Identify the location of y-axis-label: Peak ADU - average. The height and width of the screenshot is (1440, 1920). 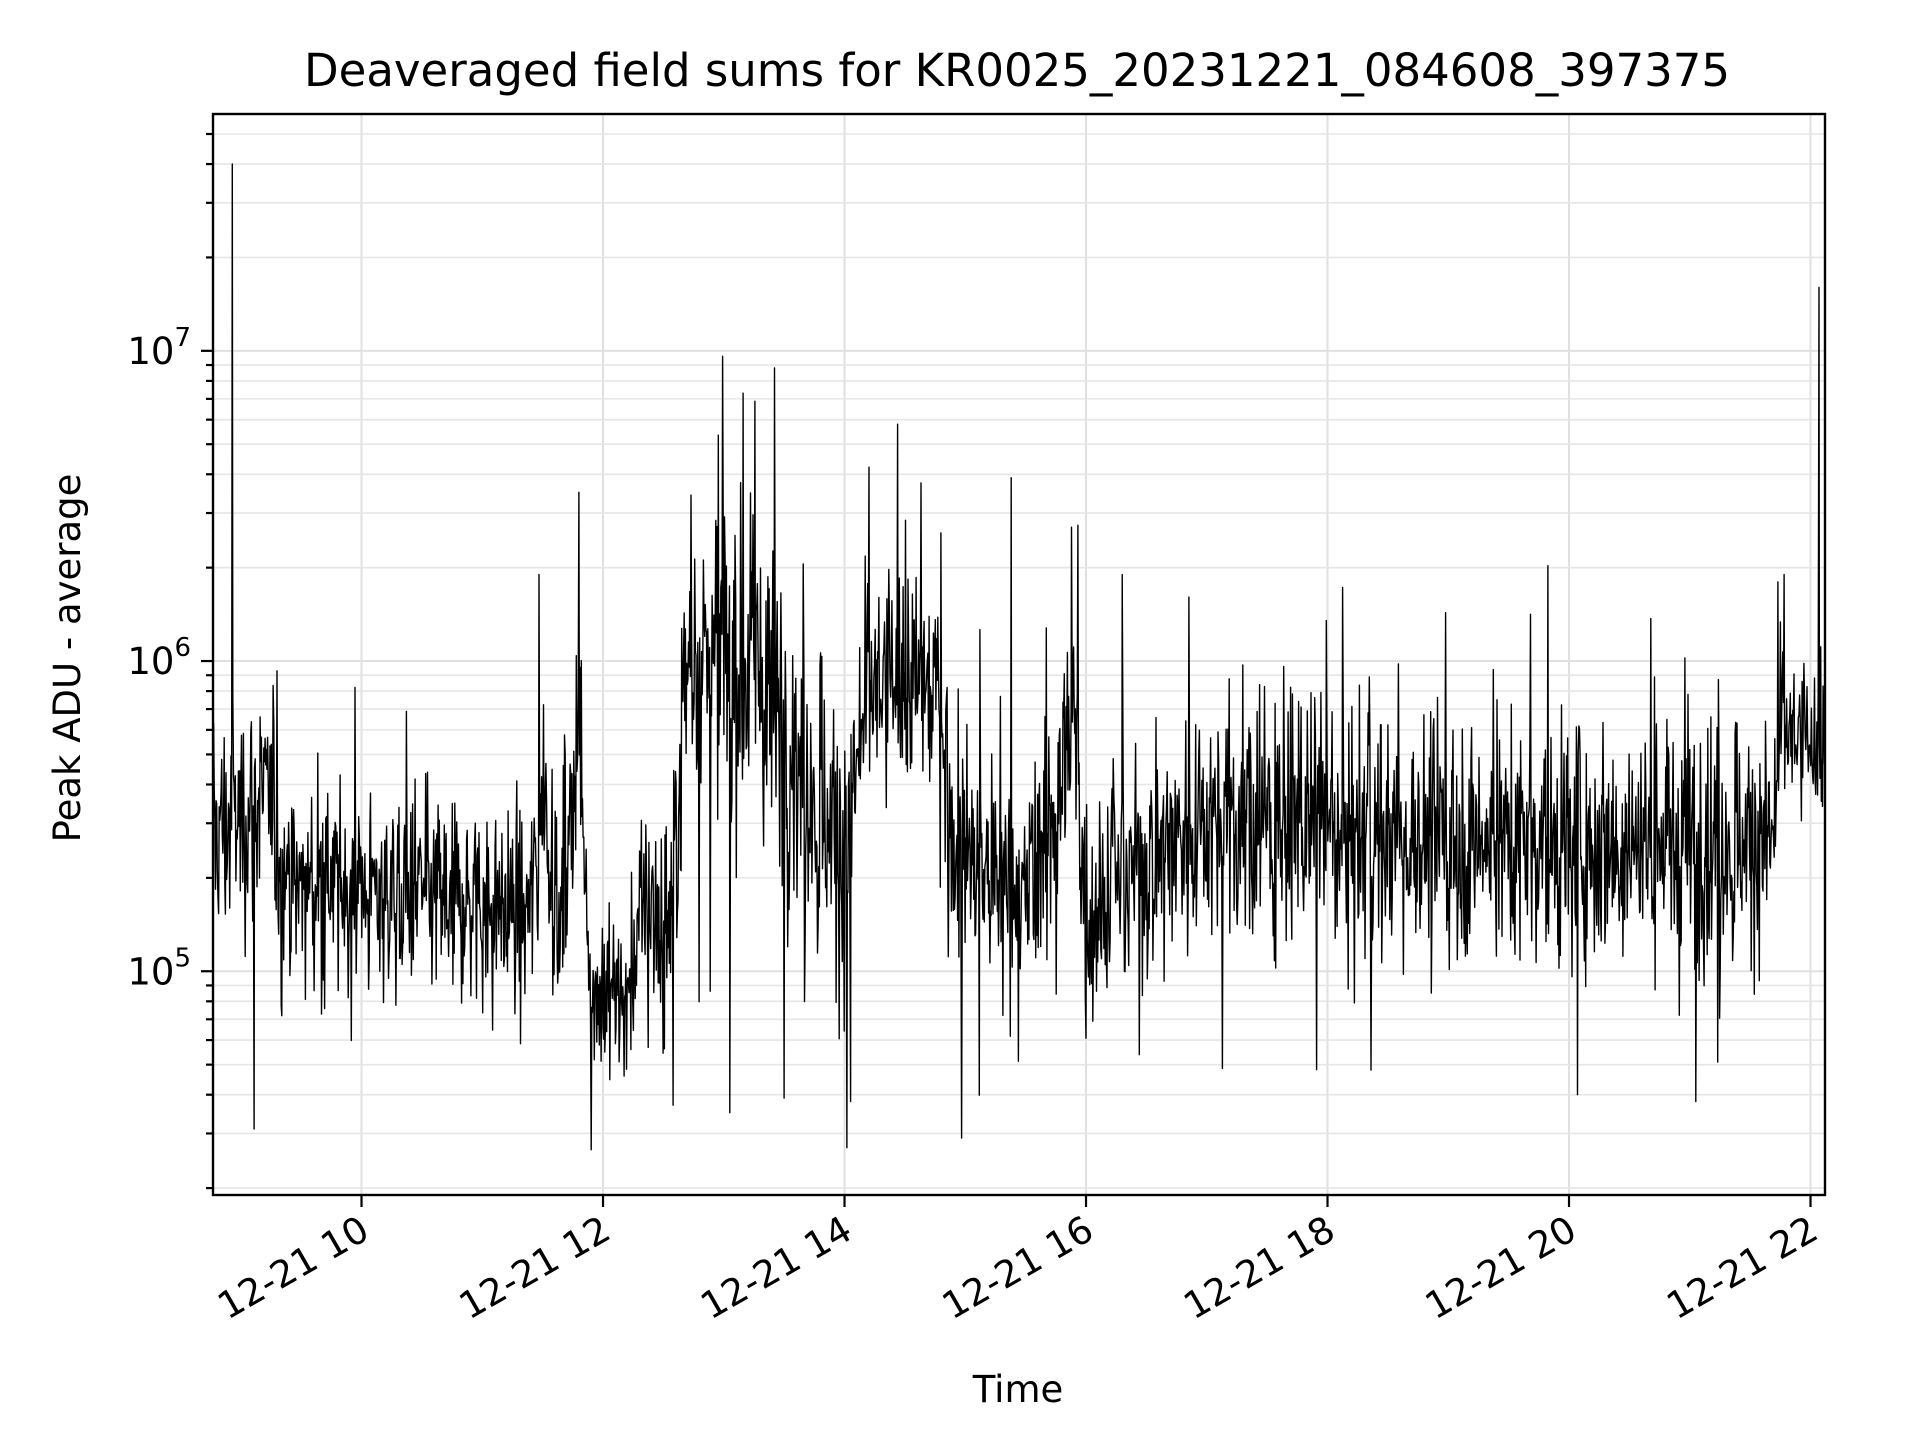
(67, 658).